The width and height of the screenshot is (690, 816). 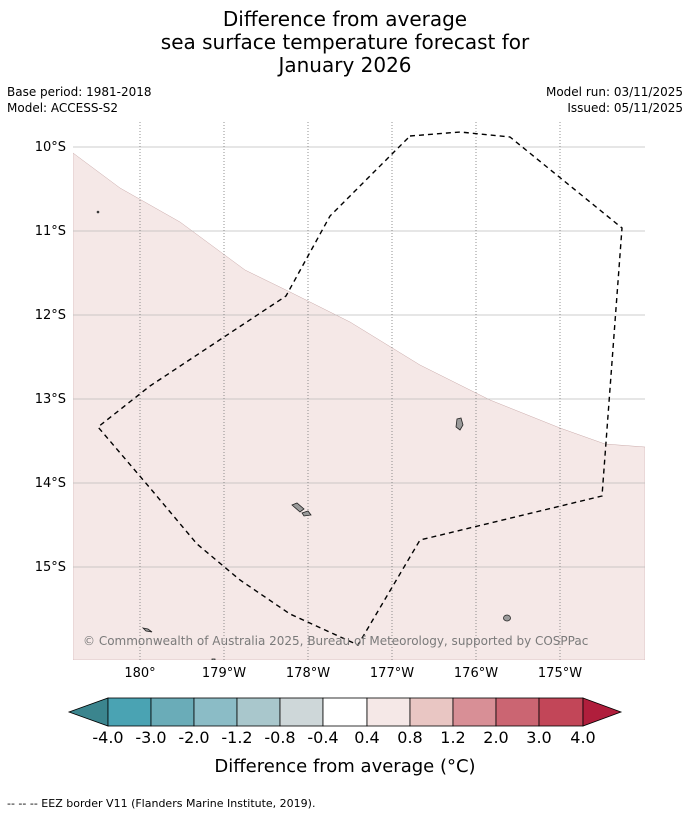 I want to click on cb-tick-0: -4.0, so click(x=107, y=737).